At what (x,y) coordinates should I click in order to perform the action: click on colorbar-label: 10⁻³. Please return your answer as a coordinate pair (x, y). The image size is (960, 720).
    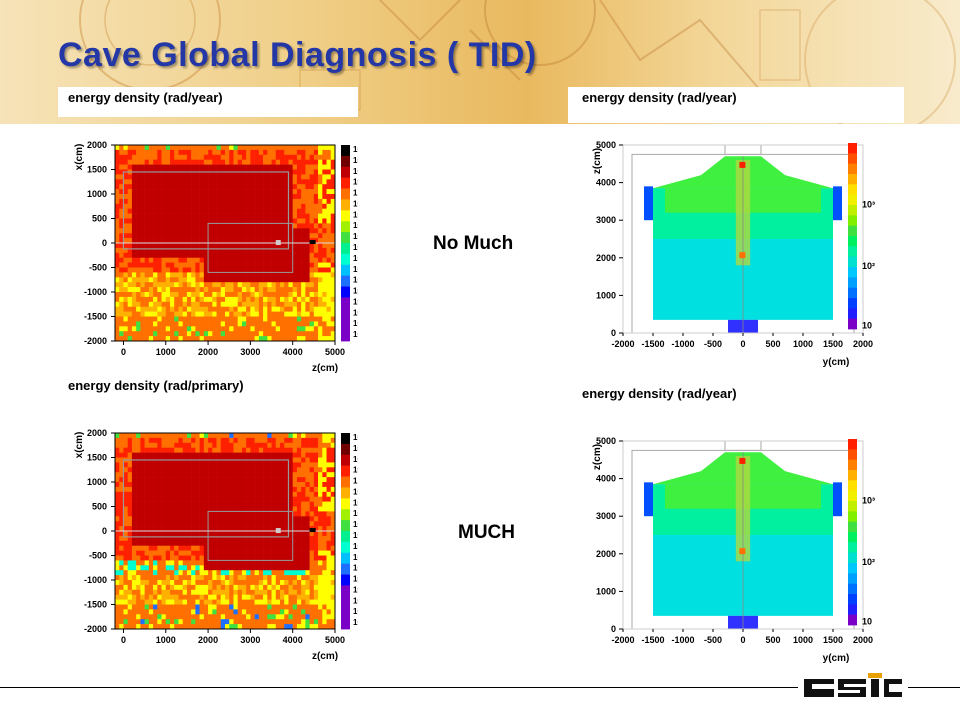
    Looking at the image, I should click on (355, 225).